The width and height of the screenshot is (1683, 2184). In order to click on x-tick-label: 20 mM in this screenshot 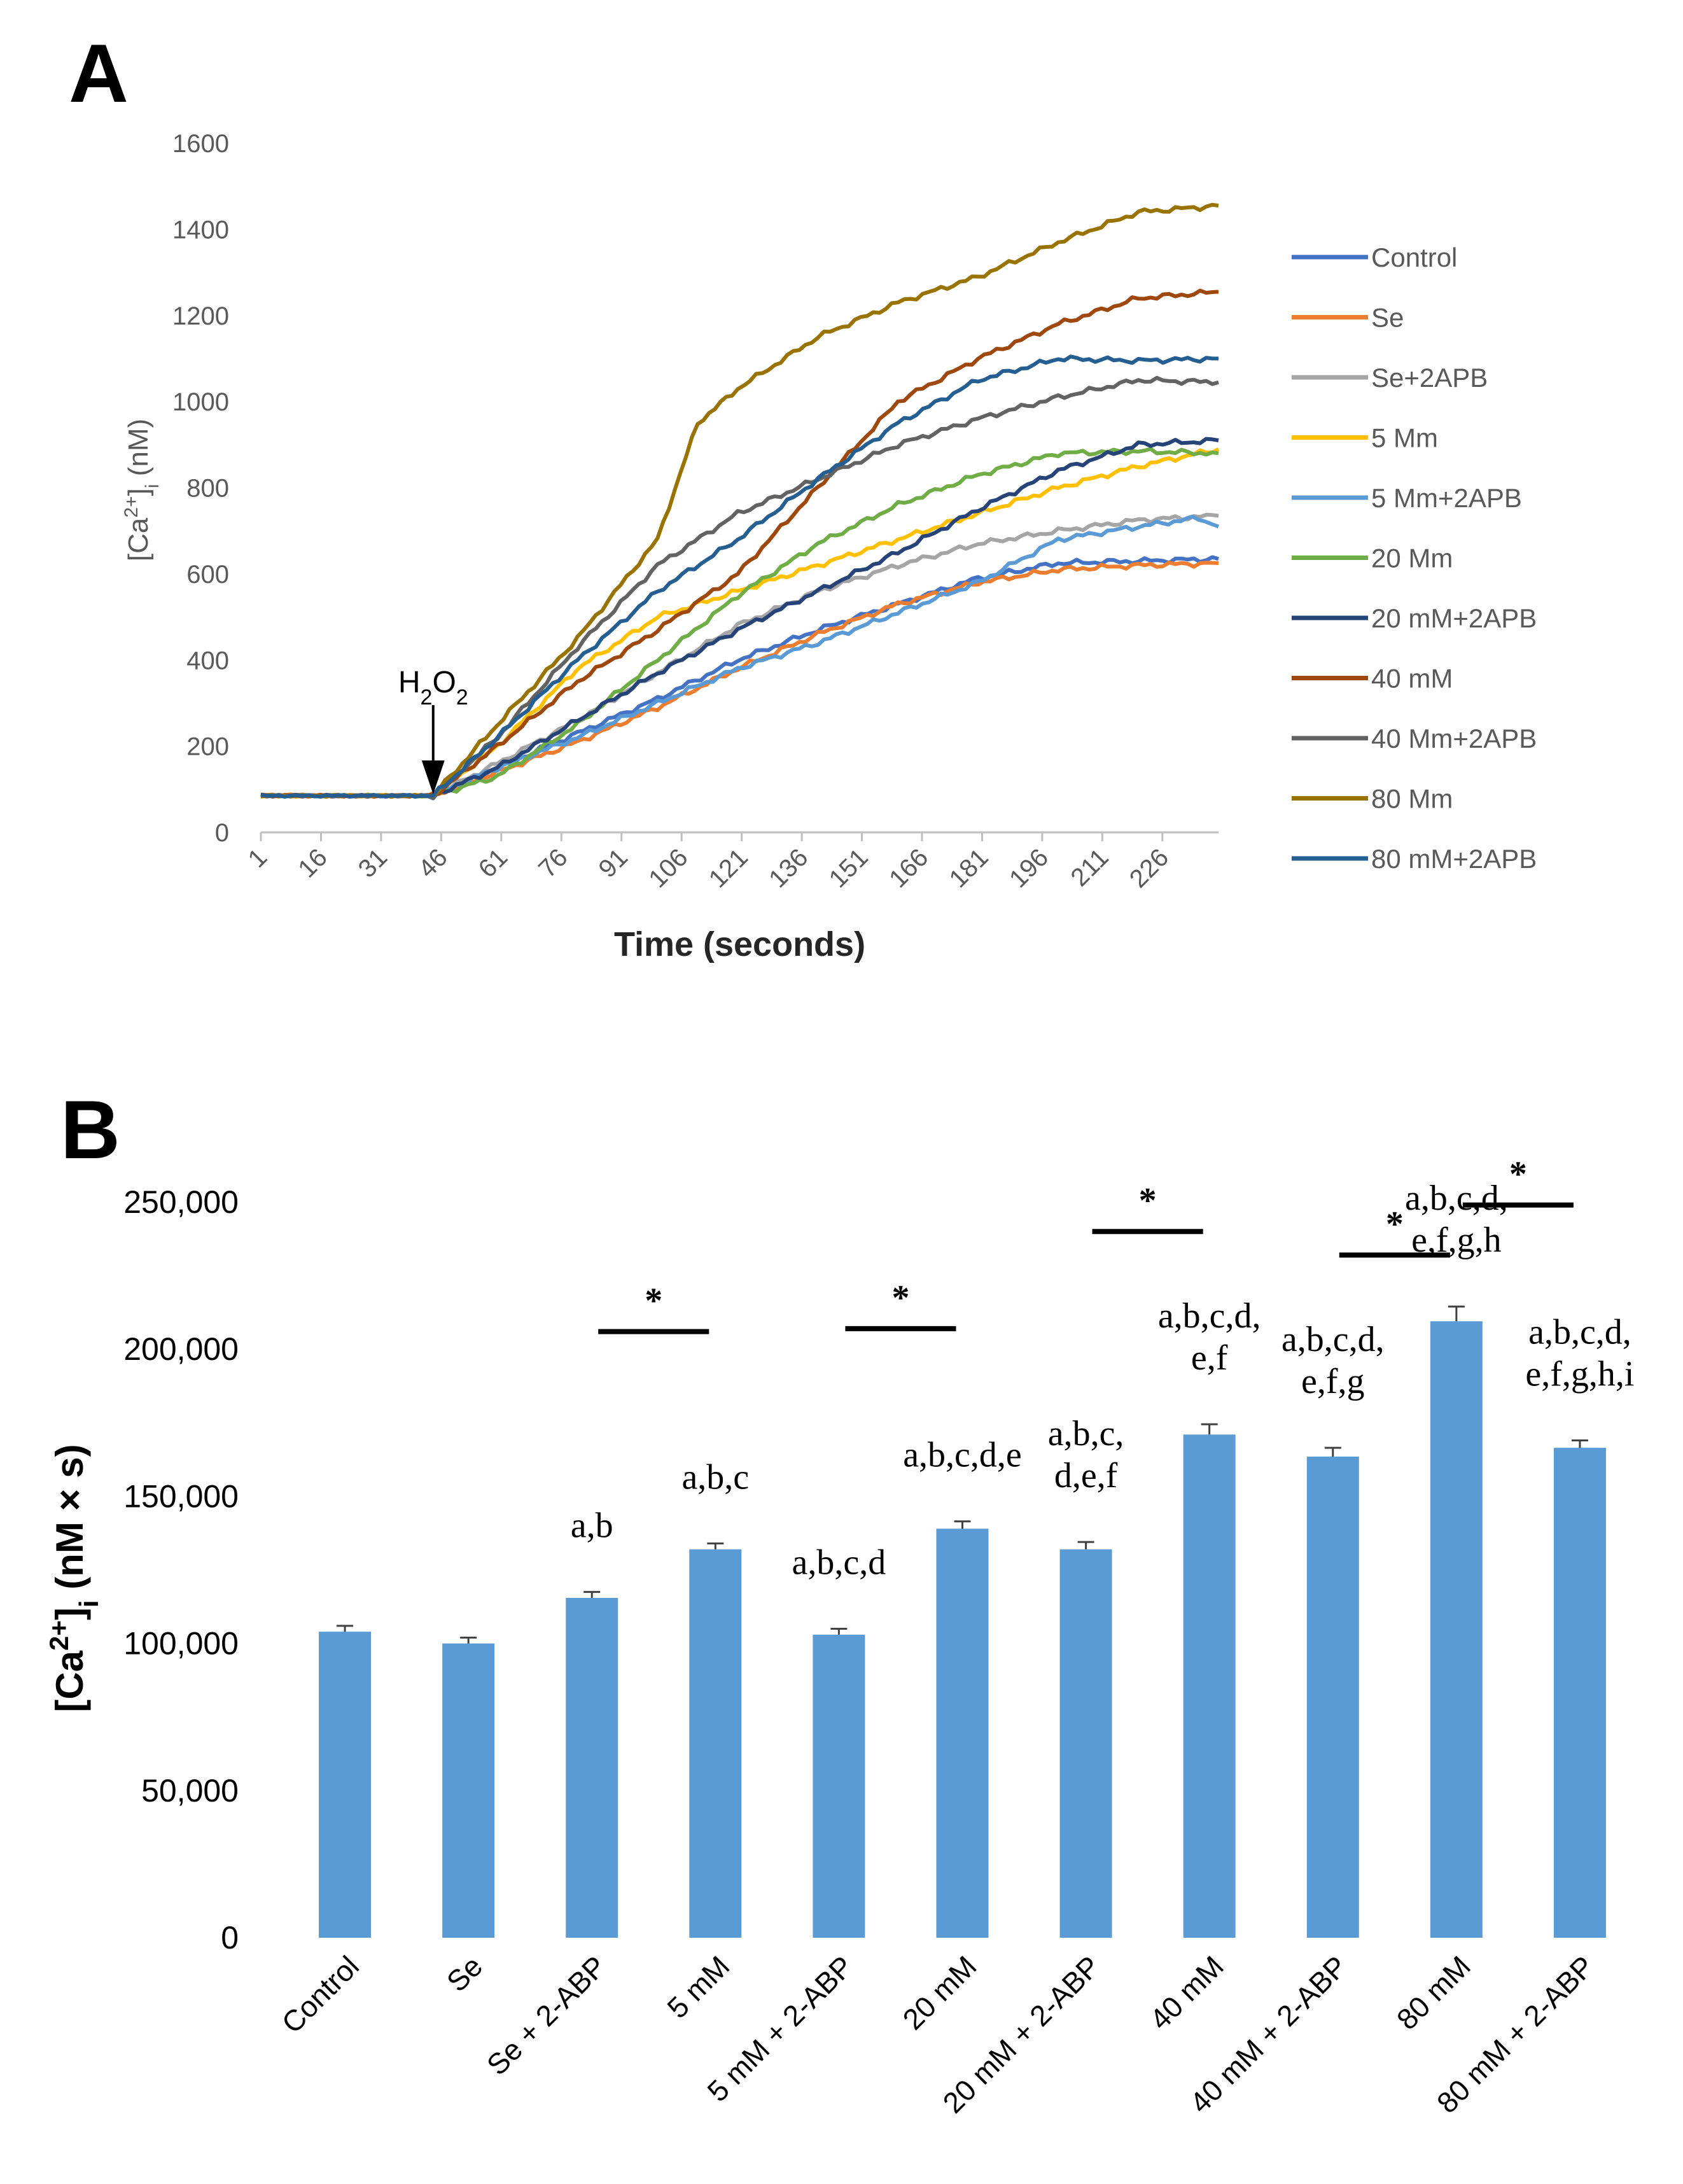, I will do `click(939, 1992)`.